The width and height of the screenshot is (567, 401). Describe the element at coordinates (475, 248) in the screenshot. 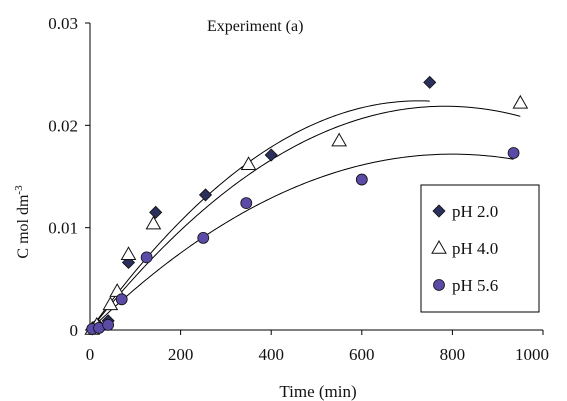

I see `legend-label: pH 4.0` at that location.